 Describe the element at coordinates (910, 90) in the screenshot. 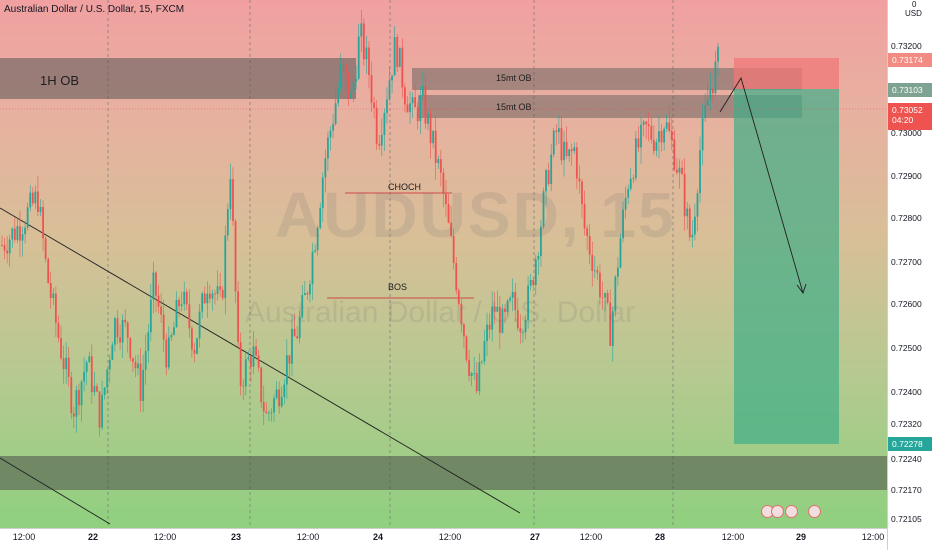

I see `entry-price-tag: 0.73103` at that location.